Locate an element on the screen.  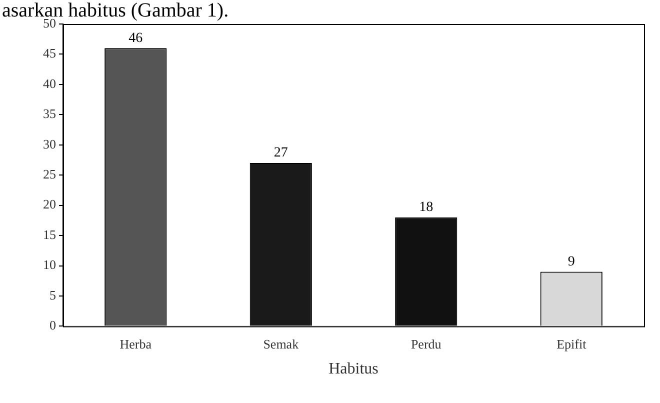
data-label: 18 is located at coordinates (426, 208).